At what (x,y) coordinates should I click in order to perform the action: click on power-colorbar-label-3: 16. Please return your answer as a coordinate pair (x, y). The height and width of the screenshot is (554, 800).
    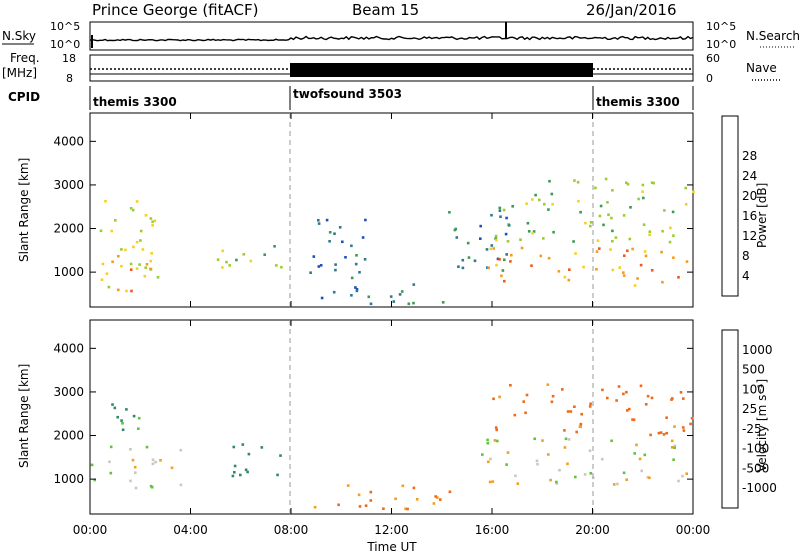
    Looking at the image, I should click on (749, 216).